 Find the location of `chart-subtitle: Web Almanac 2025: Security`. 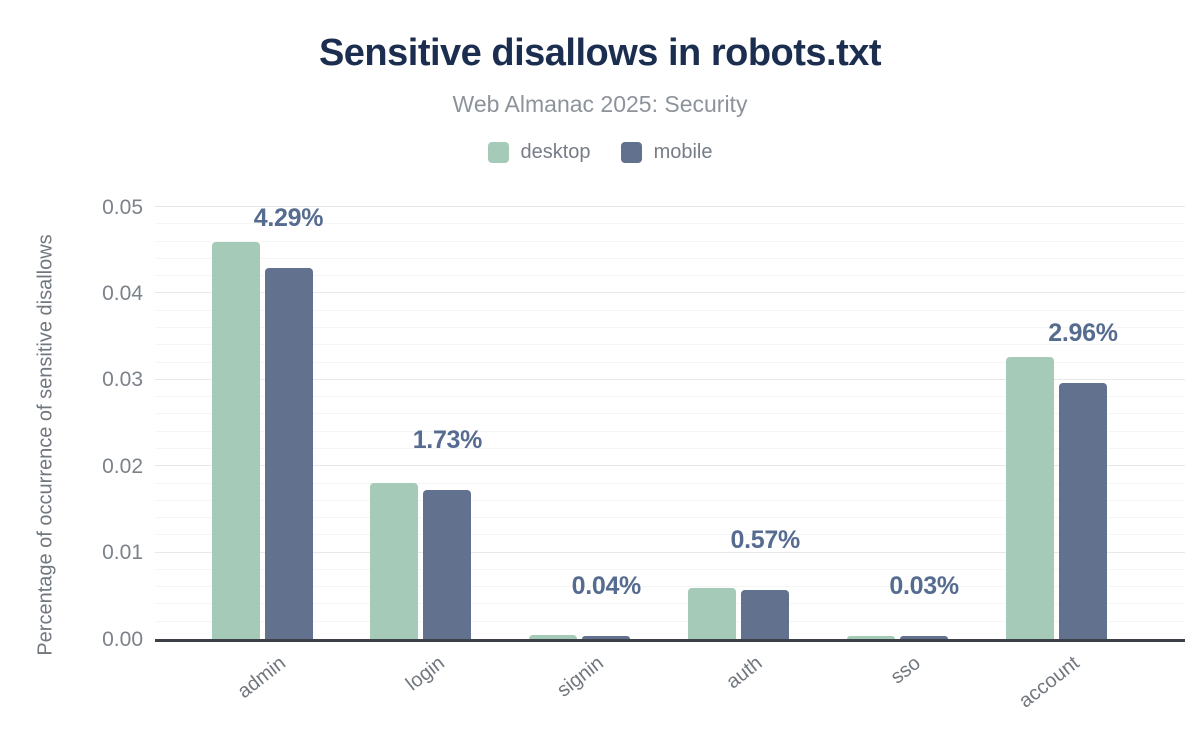

chart-subtitle: Web Almanac 2025: Security is located at coordinates (600, 104).